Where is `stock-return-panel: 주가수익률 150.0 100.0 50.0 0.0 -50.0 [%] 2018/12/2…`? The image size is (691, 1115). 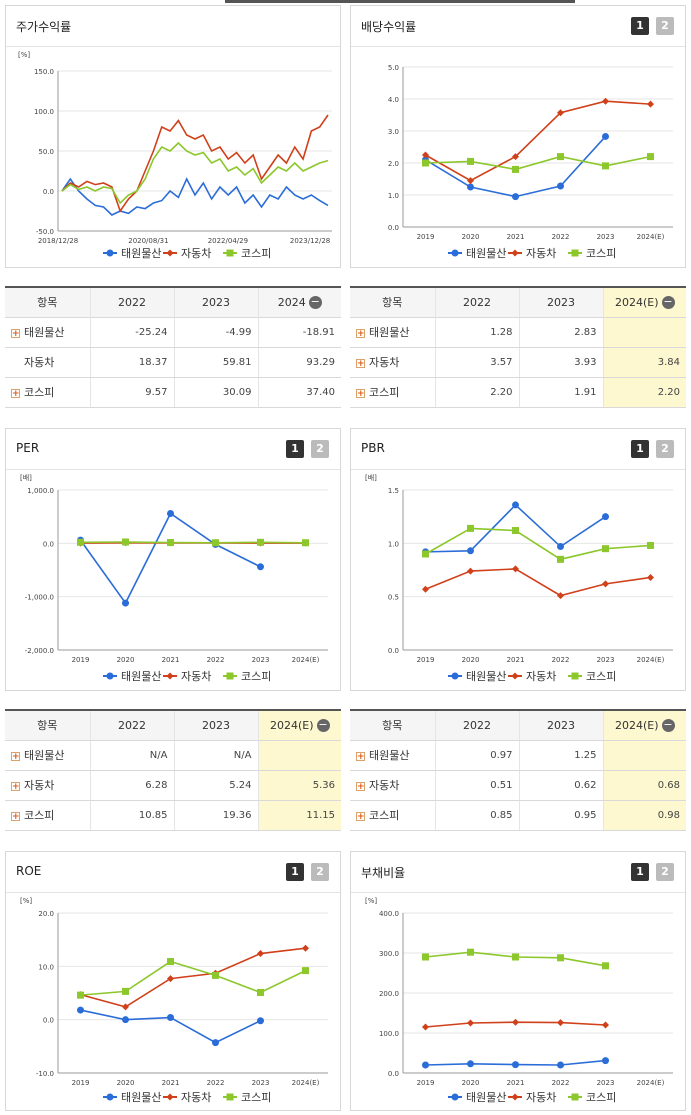
stock-return-panel: 주가수익률 150.0 100.0 50.0 0.0 -50.0 [%] 2018/12/2… is located at coordinates (173, 136).